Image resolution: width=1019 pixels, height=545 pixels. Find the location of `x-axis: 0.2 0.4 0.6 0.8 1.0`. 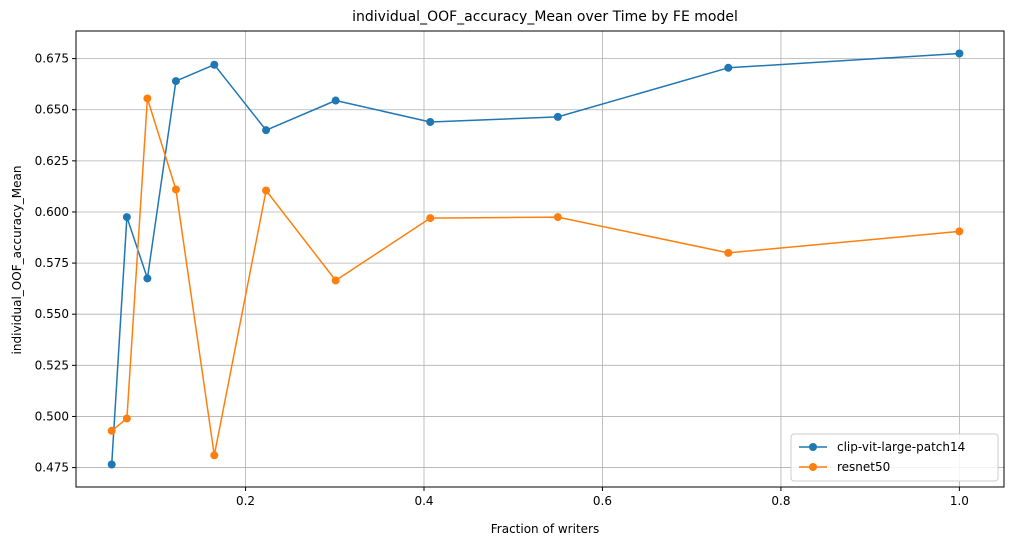

x-axis: 0.2 0.4 0.6 0.8 1.0 is located at coordinates (602, 497).